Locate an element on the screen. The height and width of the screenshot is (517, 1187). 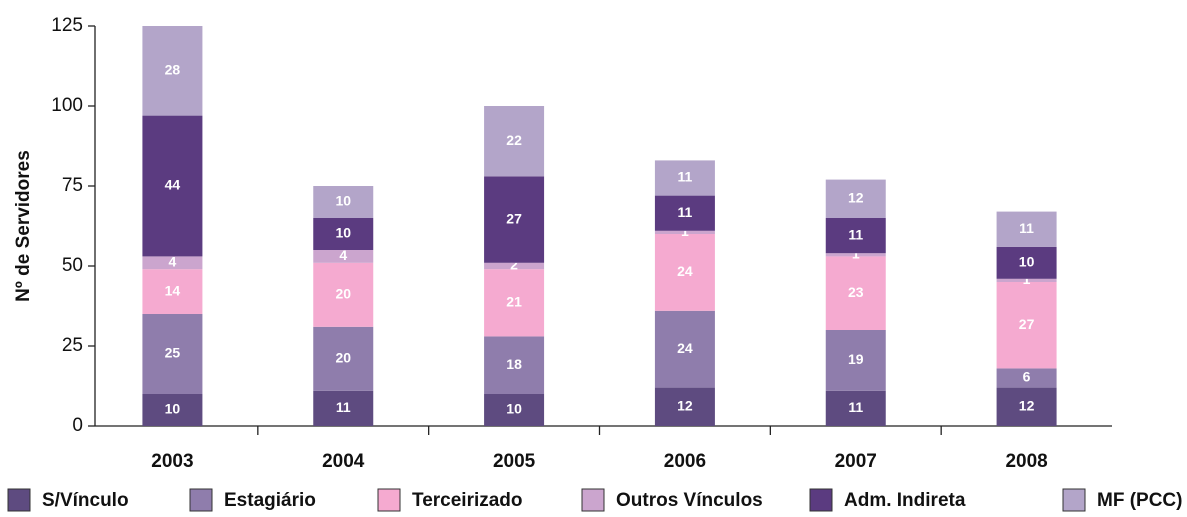
value-label: 19 is located at coordinates (856, 359).